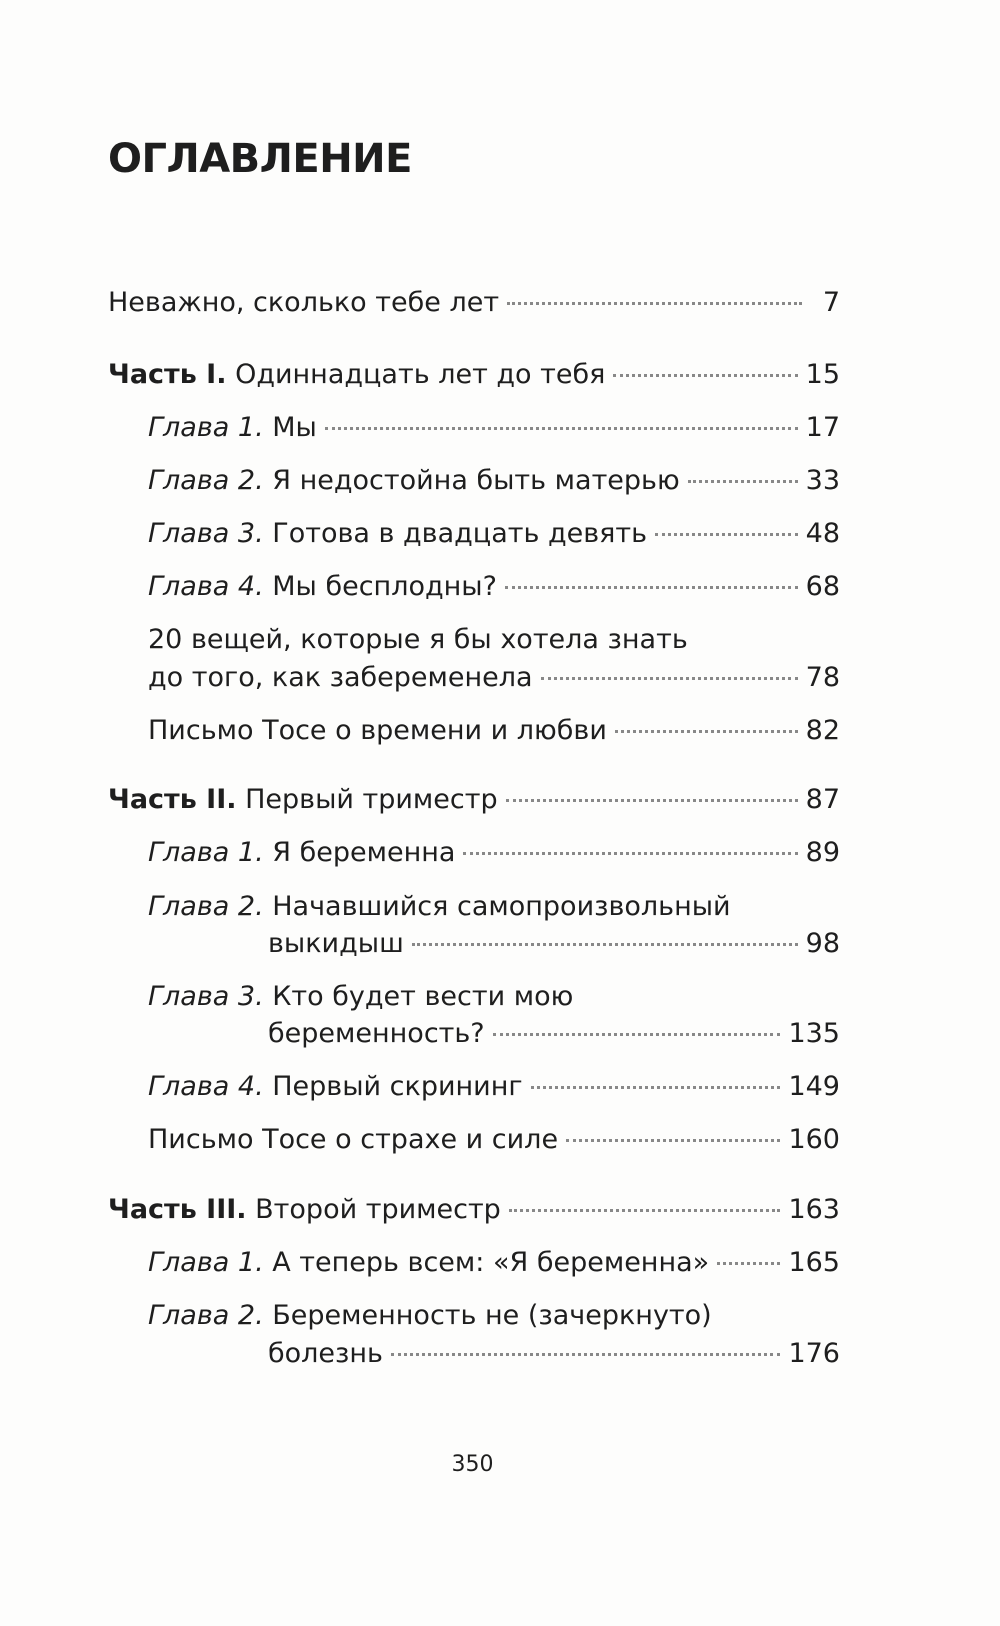 The image size is (1000, 1626). I want to click on toc-chapter: Глава 1. А теперь всем: «Я беременна» 165, so click(494, 1263).